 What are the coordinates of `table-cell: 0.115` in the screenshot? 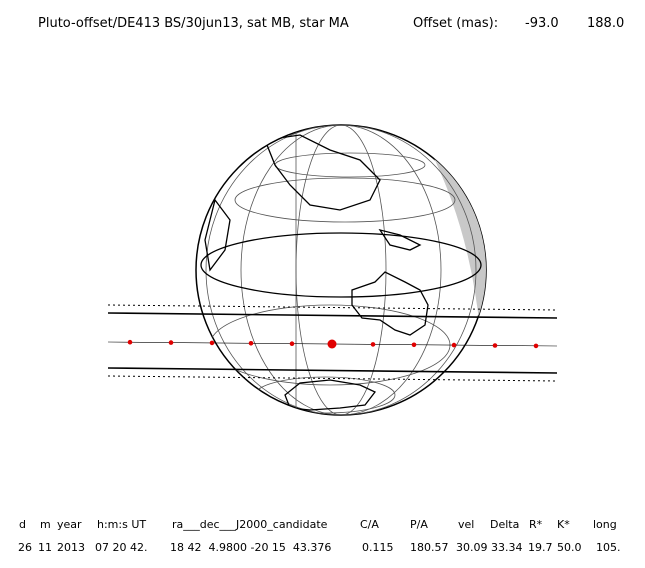 It's located at (378, 547).